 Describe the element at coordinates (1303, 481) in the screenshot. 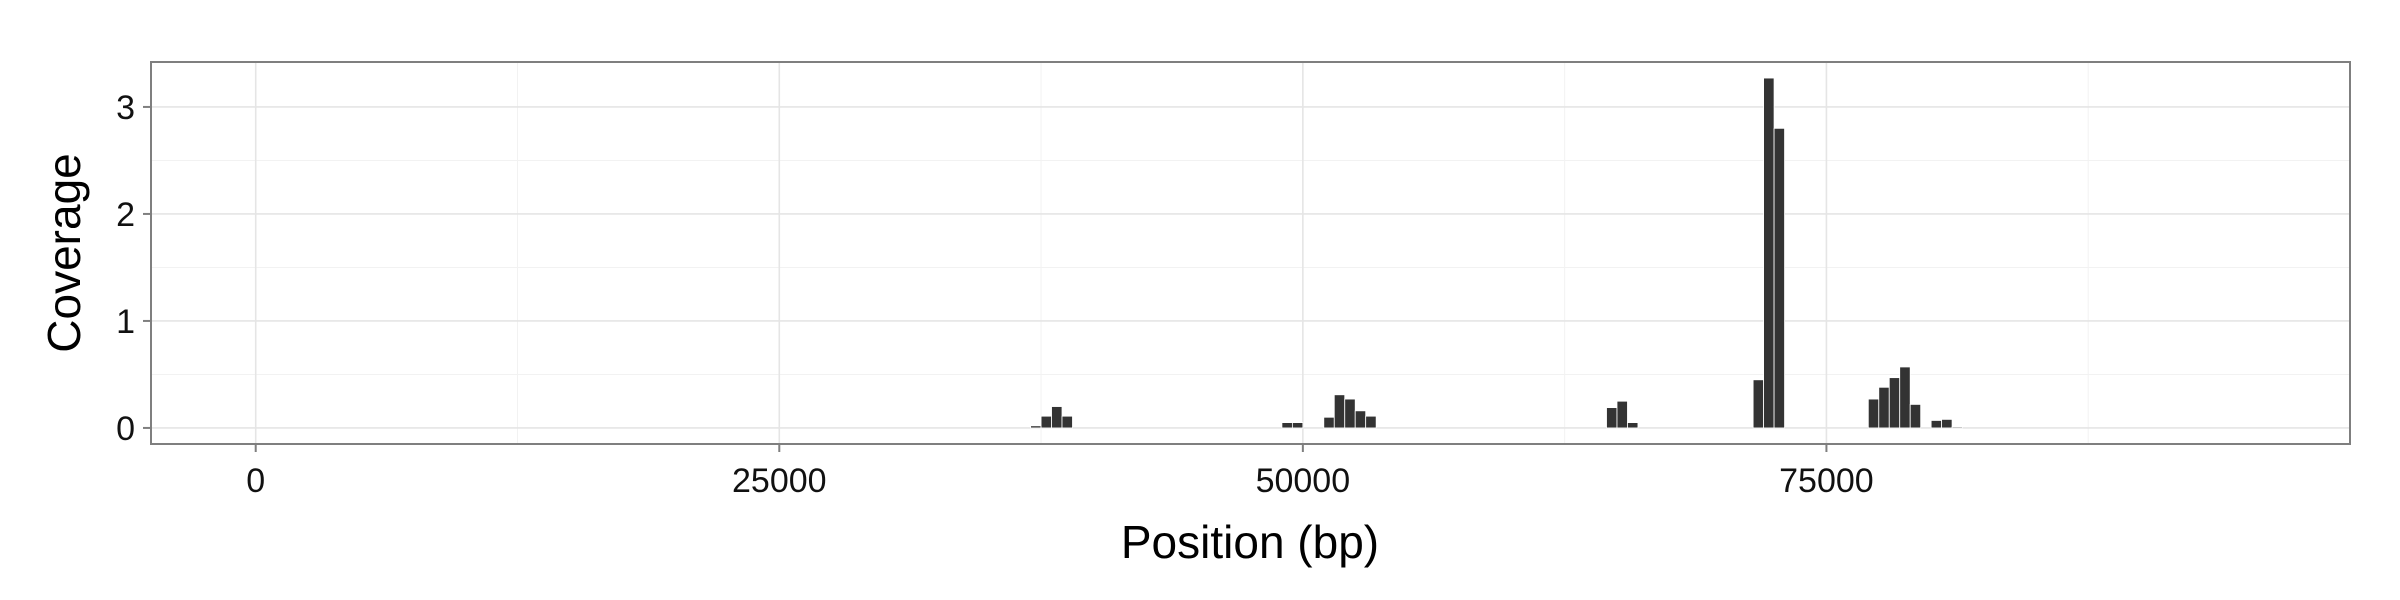

I see `x-tick-label: 50000` at that location.